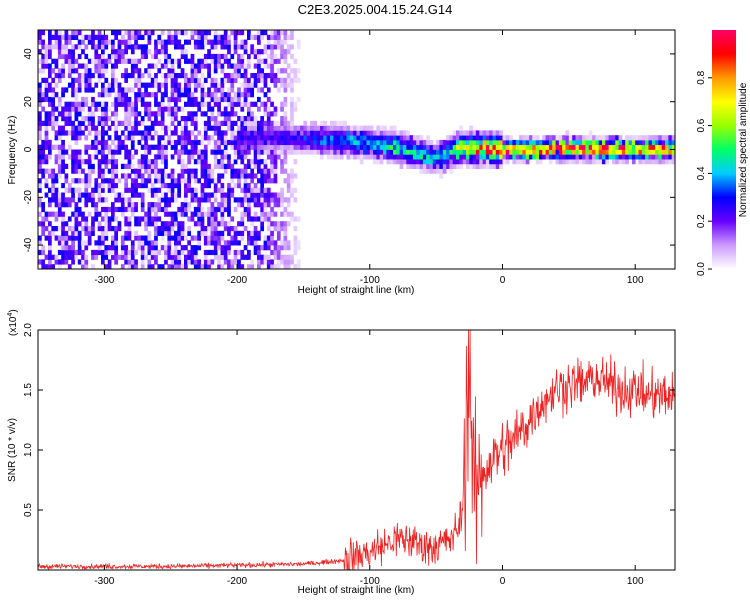 This screenshot has width=750, height=600. What do you see at coordinates (28, 244) in the screenshot?
I see `y-tick-label: -40` at bounding box center [28, 244].